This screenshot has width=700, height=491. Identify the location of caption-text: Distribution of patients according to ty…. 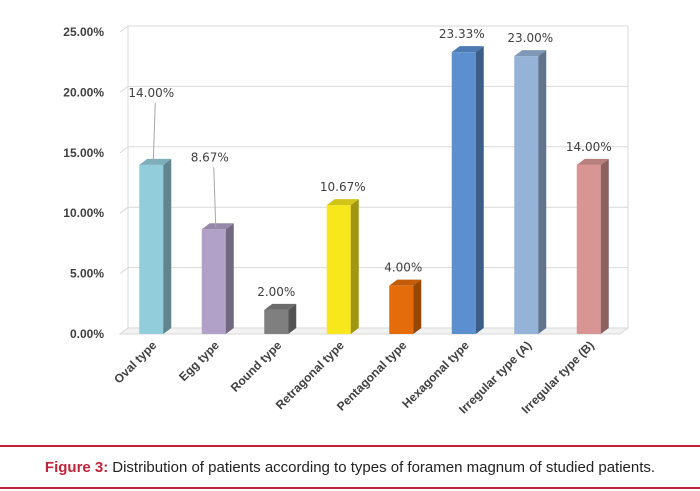
(384, 467).